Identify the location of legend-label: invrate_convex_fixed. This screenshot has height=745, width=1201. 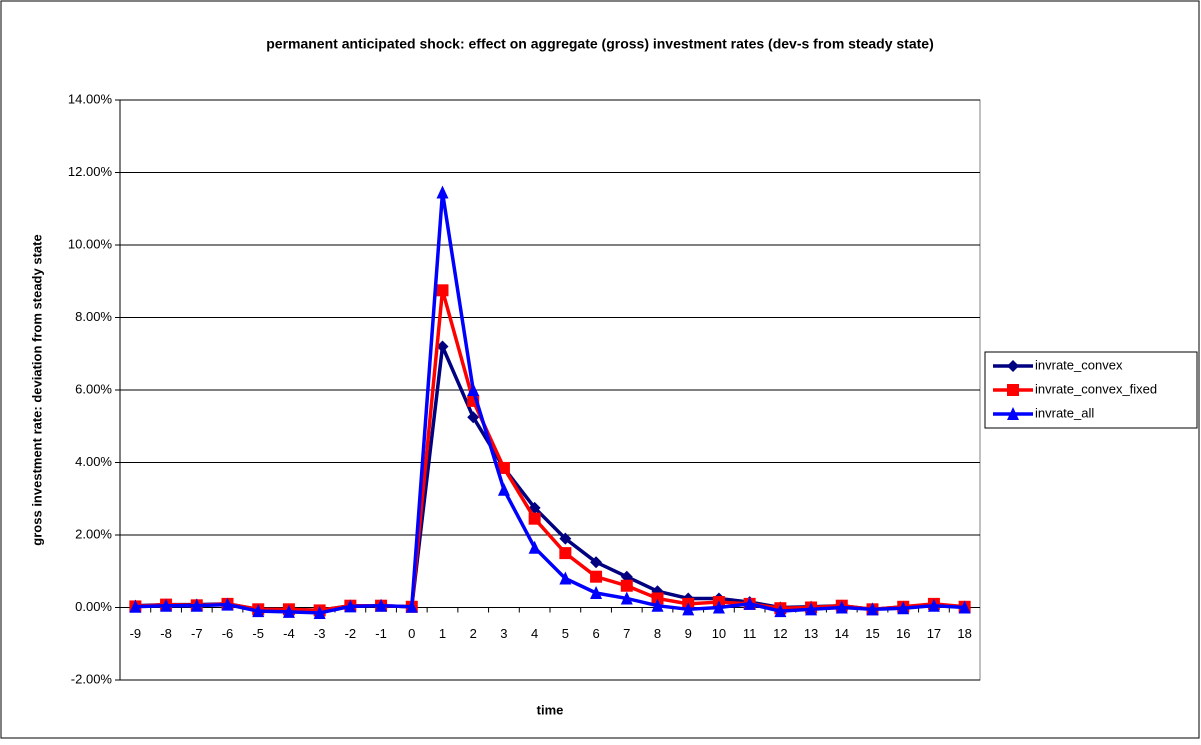
(1096, 388).